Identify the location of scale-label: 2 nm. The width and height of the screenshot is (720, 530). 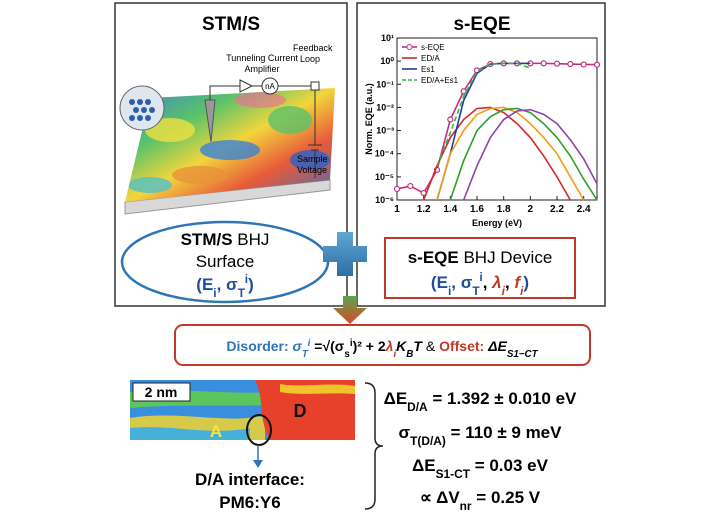
(161, 392).